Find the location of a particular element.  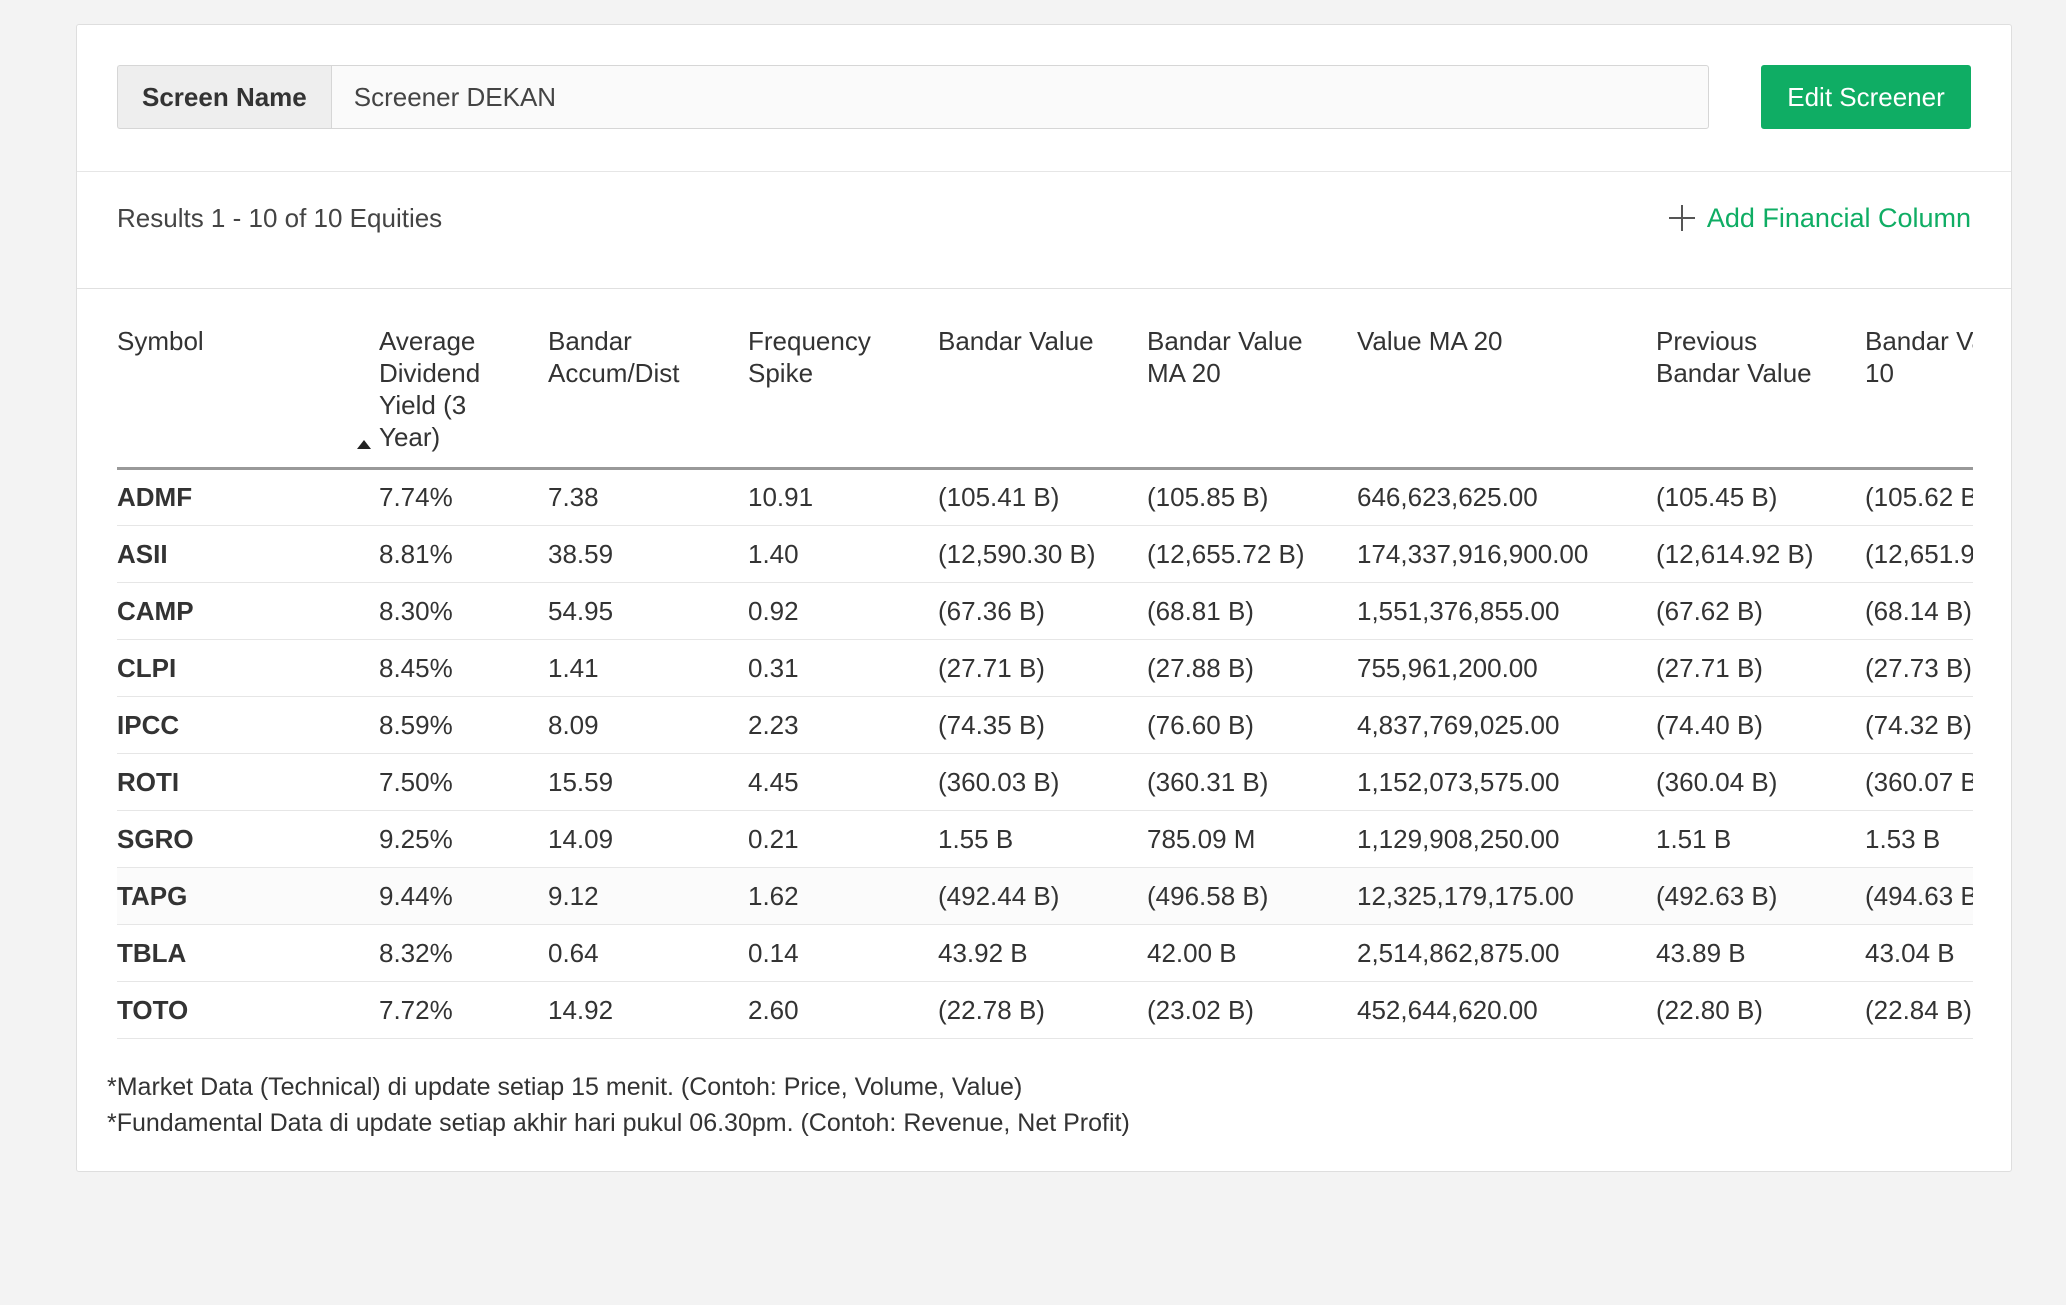

column-header-symbol: Symbol is located at coordinates (248, 387).